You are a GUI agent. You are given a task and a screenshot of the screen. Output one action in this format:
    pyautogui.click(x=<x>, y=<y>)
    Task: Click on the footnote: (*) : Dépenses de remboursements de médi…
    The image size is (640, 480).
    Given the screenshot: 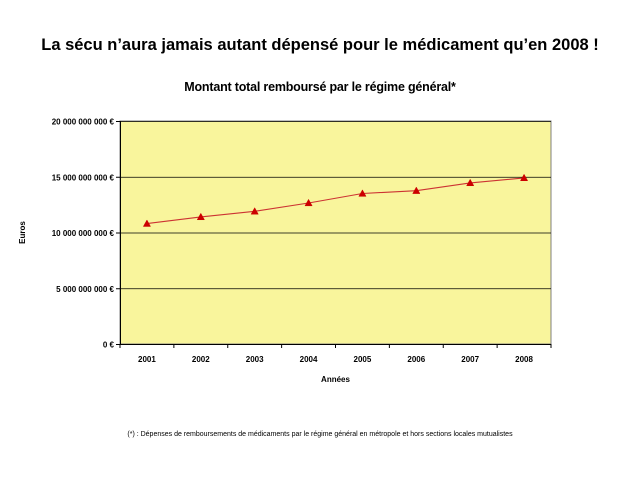 What is the action you would take?
    pyautogui.click(x=320, y=434)
    